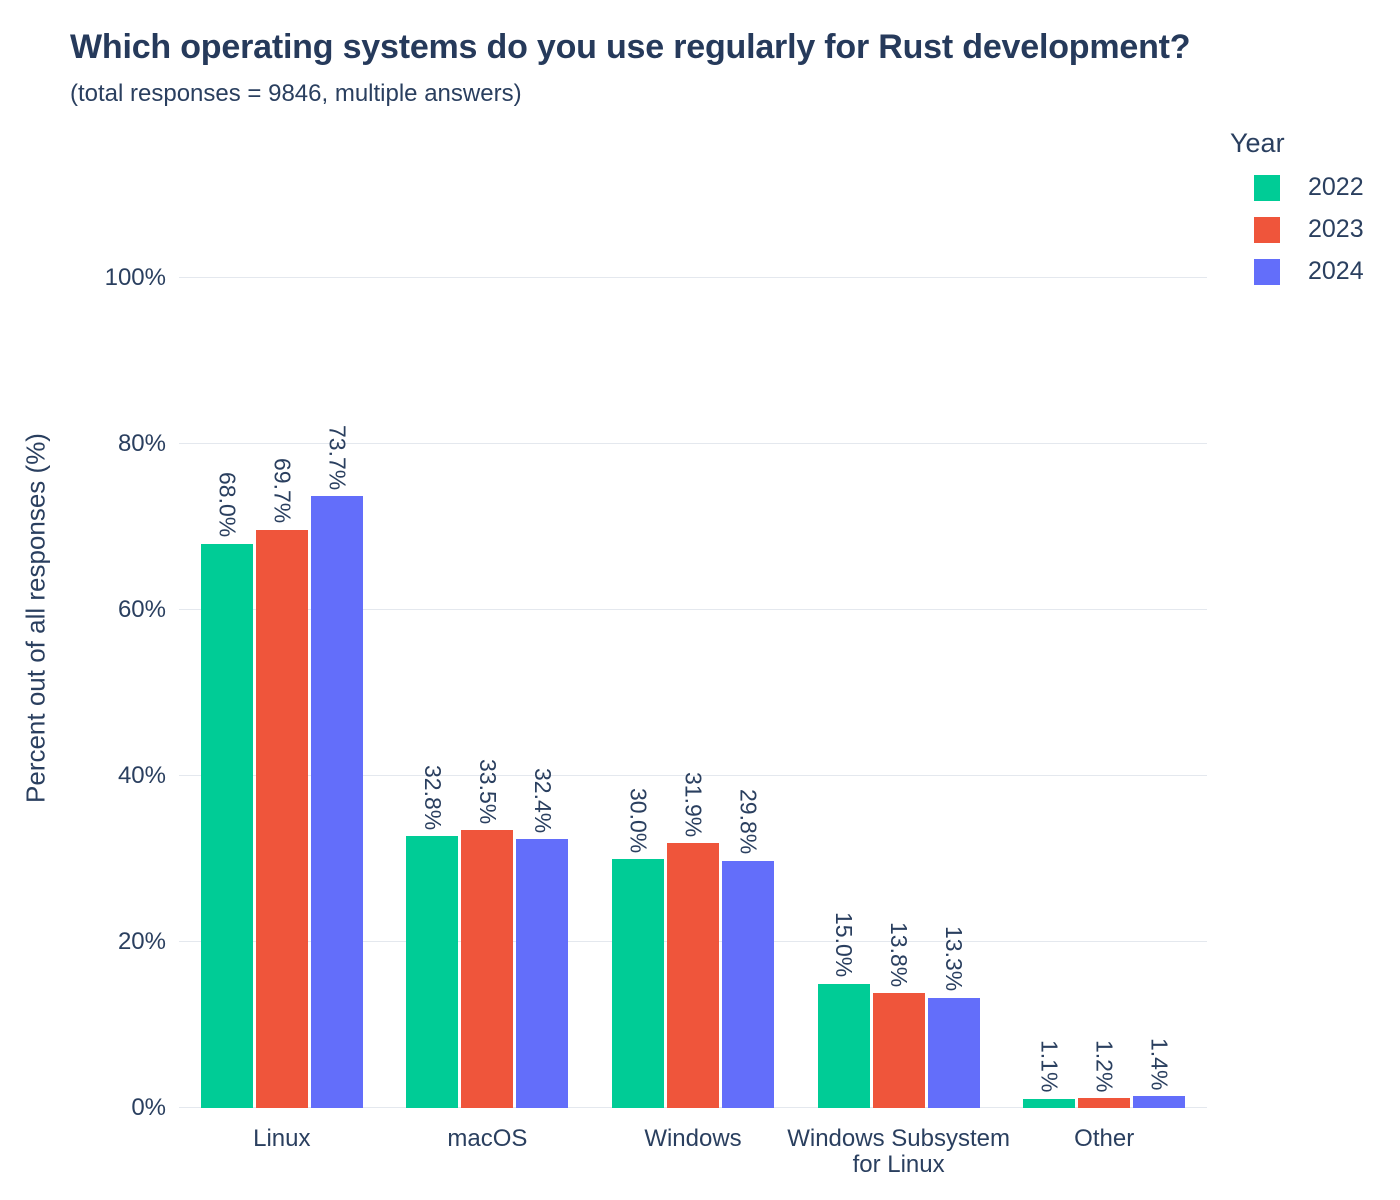  What do you see at coordinates (487, 1138) in the screenshot?
I see `x-category-label: macOS` at bounding box center [487, 1138].